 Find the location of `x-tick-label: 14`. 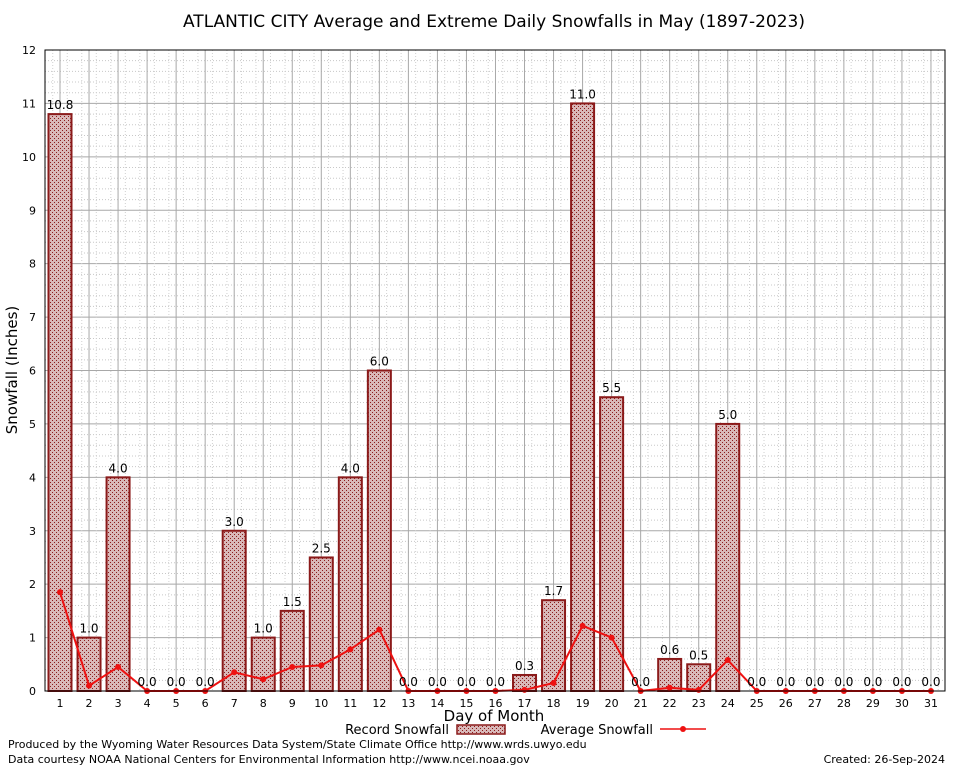

x-tick-label: 14 is located at coordinates (437, 703).